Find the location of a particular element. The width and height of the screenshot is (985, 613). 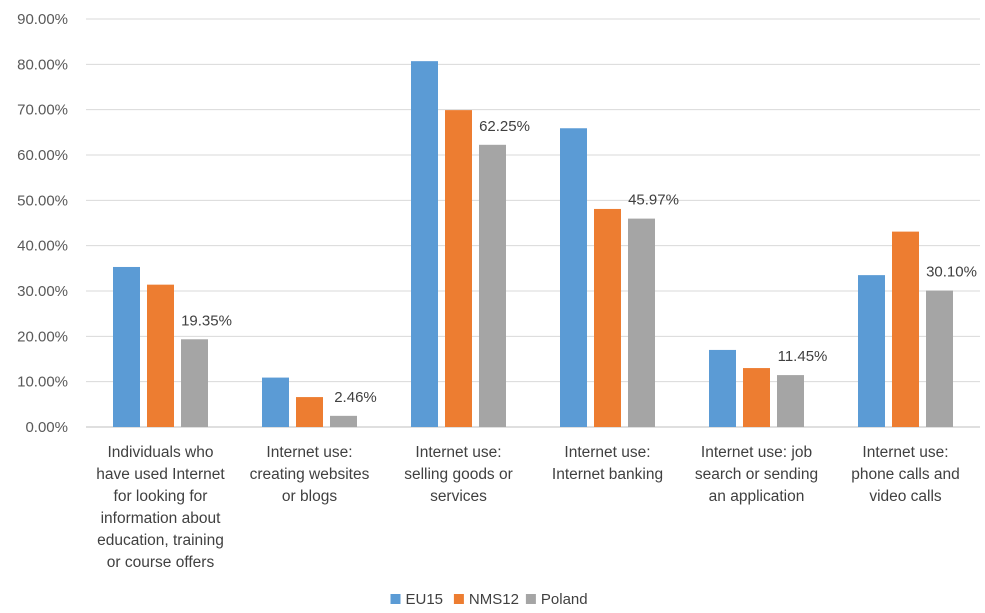

legend-swatch-nms12 is located at coordinates (458, 599).